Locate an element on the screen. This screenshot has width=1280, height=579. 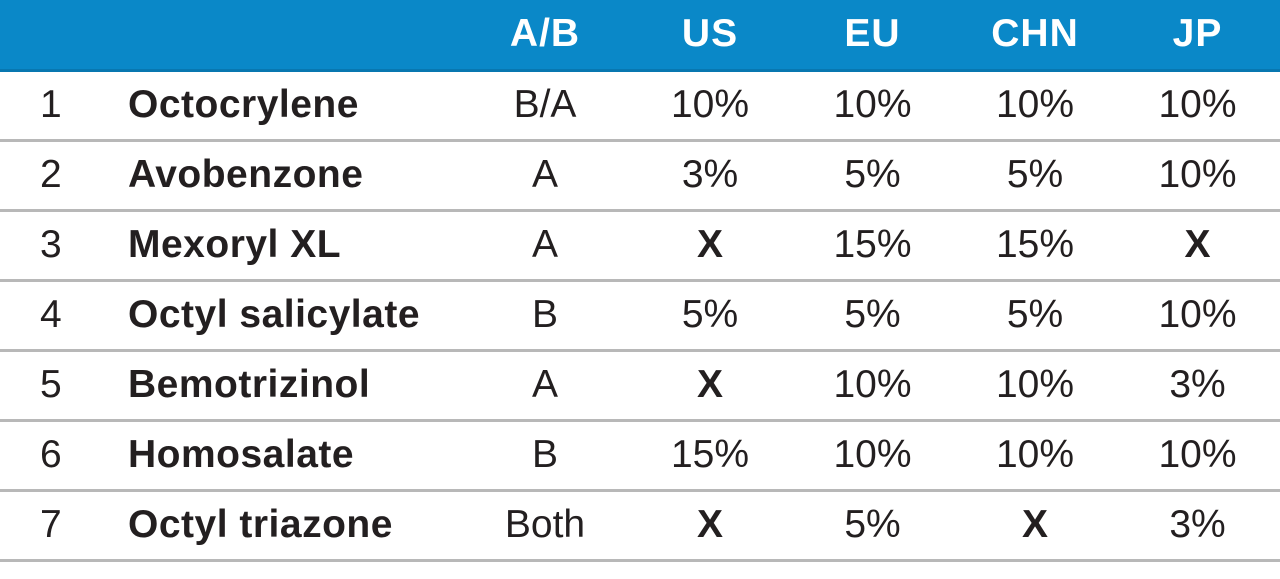
header-chn-column: CHN is located at coordinates (1035, 36).